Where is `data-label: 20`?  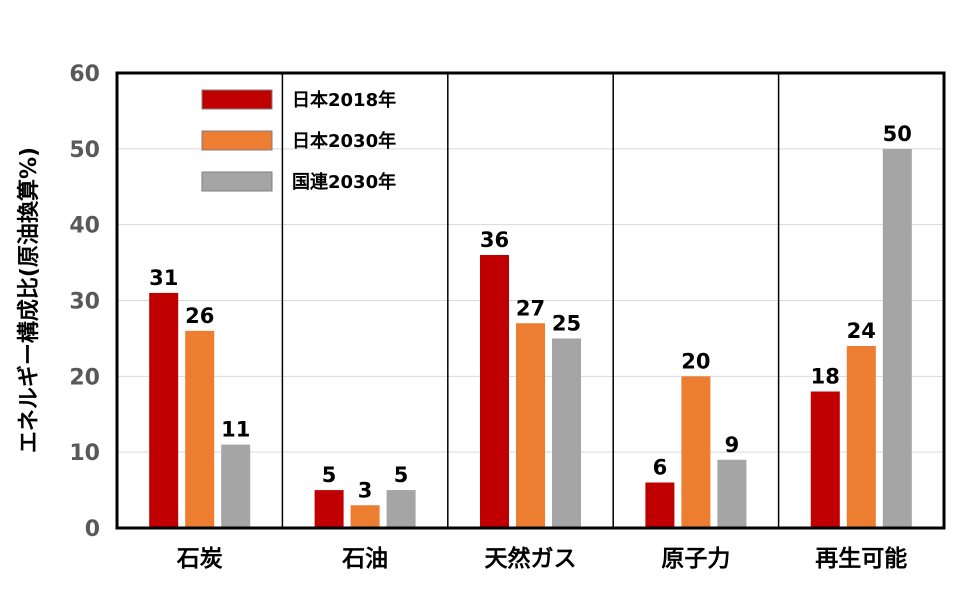
data-label: 20 is located at coordinates (695, 361).